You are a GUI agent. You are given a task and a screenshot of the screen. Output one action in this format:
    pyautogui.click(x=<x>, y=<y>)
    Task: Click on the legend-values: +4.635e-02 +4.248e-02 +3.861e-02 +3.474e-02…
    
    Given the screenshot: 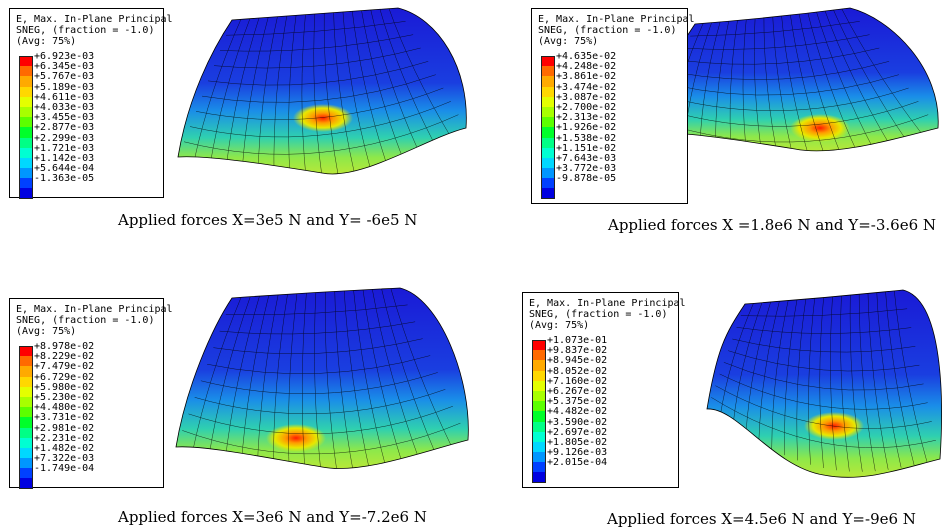 What is the action you would take?
    pyautogui.click(x=586, y=118)
    